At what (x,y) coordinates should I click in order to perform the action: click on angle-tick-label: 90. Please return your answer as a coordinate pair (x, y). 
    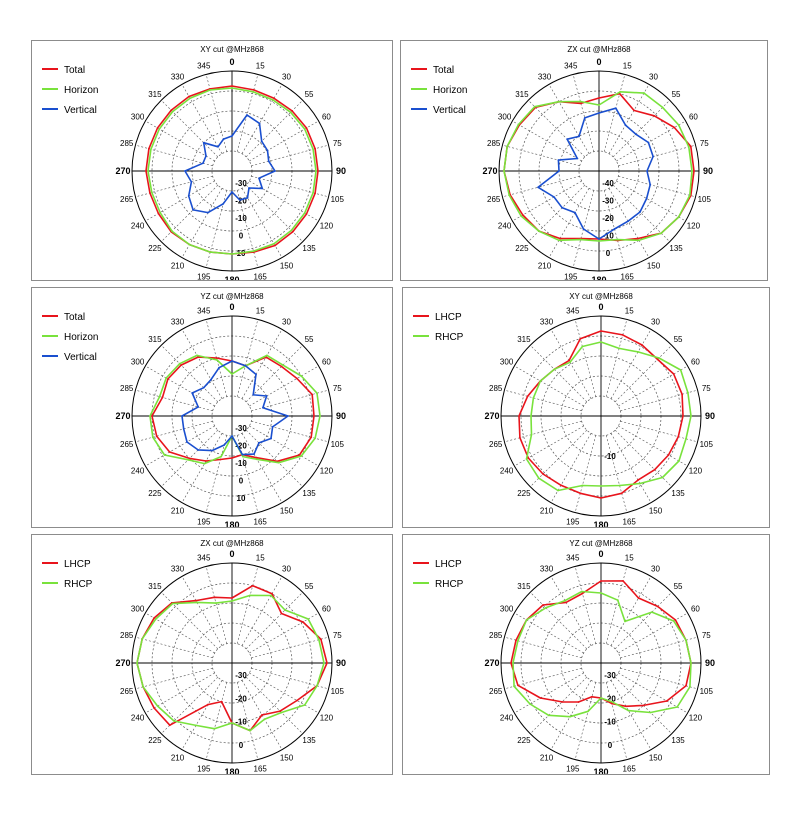
    Looking at the image, I should click on (710, 663).